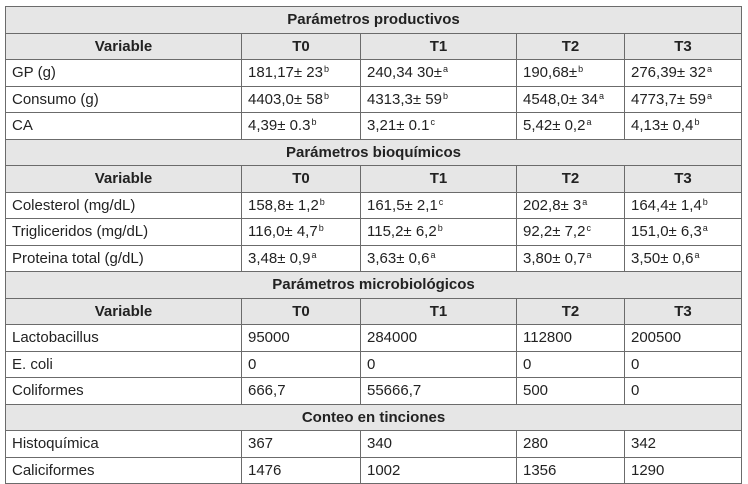  What do you see at coordinates (301, 391) in the screenshot?
I see `value-cell: 666,7` at bounding box center [301, 391].